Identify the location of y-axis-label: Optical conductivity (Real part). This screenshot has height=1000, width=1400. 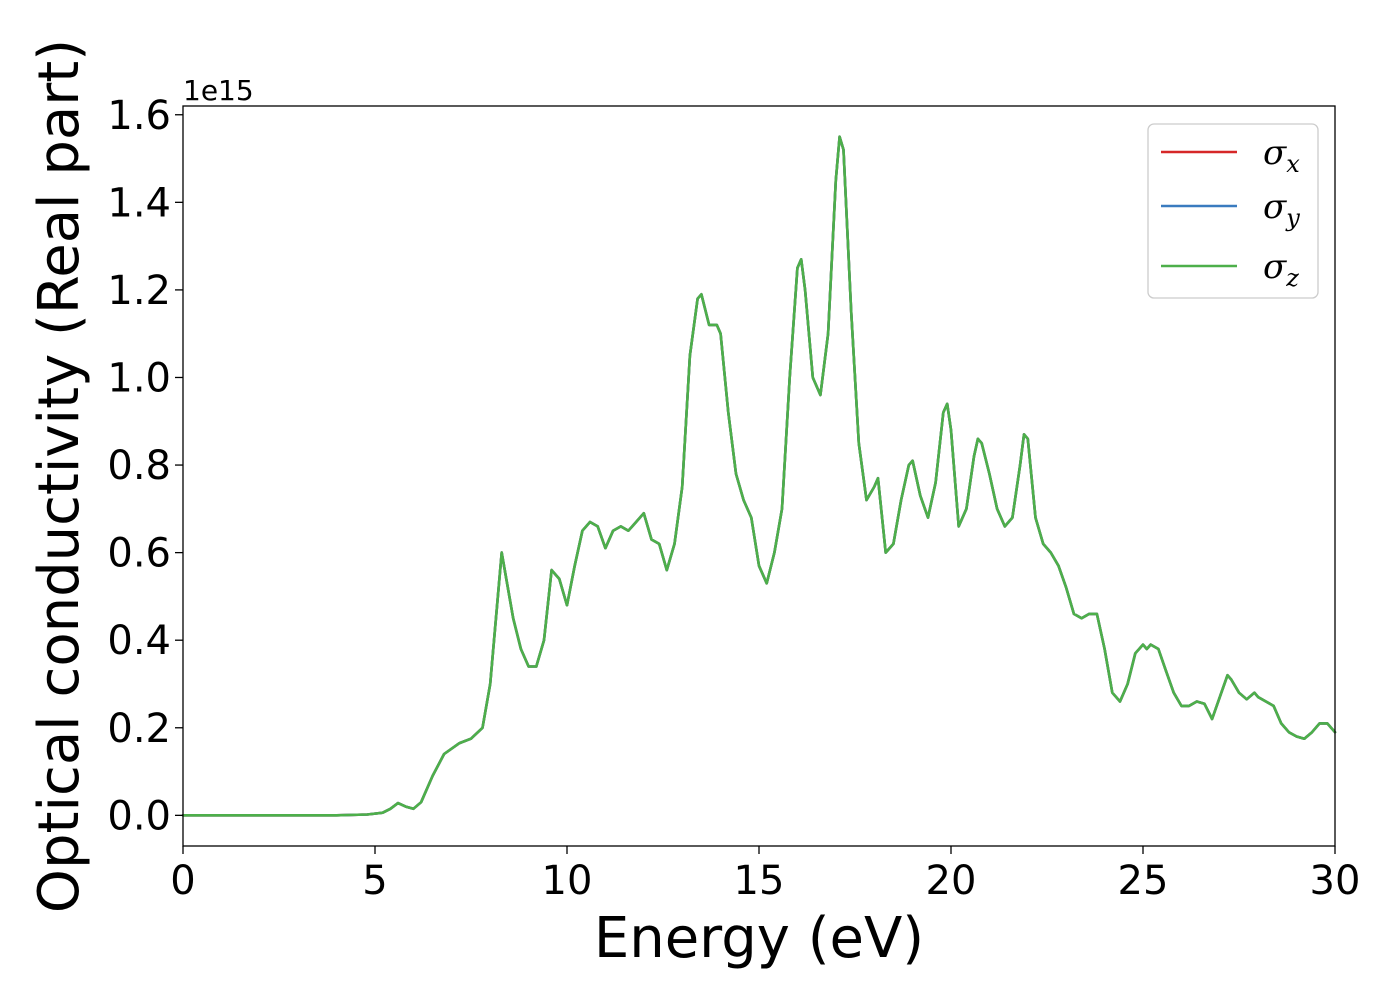
(59, 476).